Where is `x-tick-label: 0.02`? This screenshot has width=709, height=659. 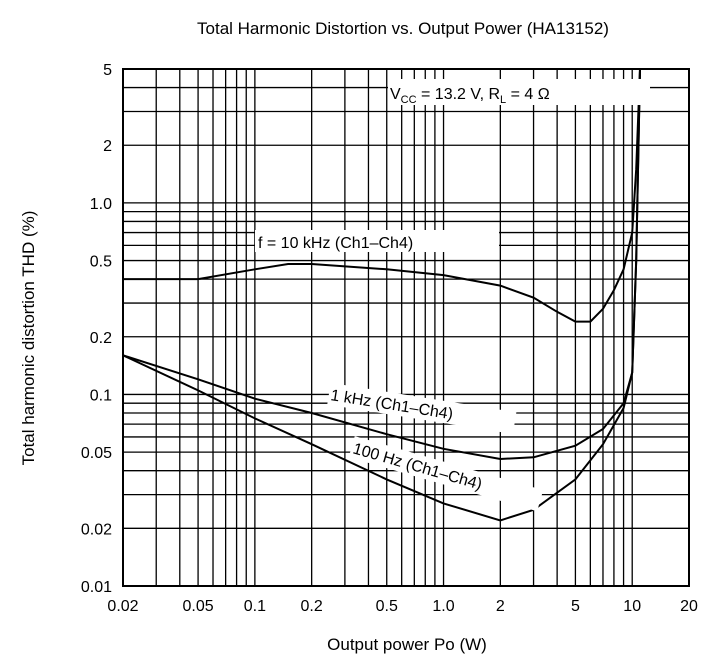 x-tick-label: 0.02 is located at coordinates (122, 606).